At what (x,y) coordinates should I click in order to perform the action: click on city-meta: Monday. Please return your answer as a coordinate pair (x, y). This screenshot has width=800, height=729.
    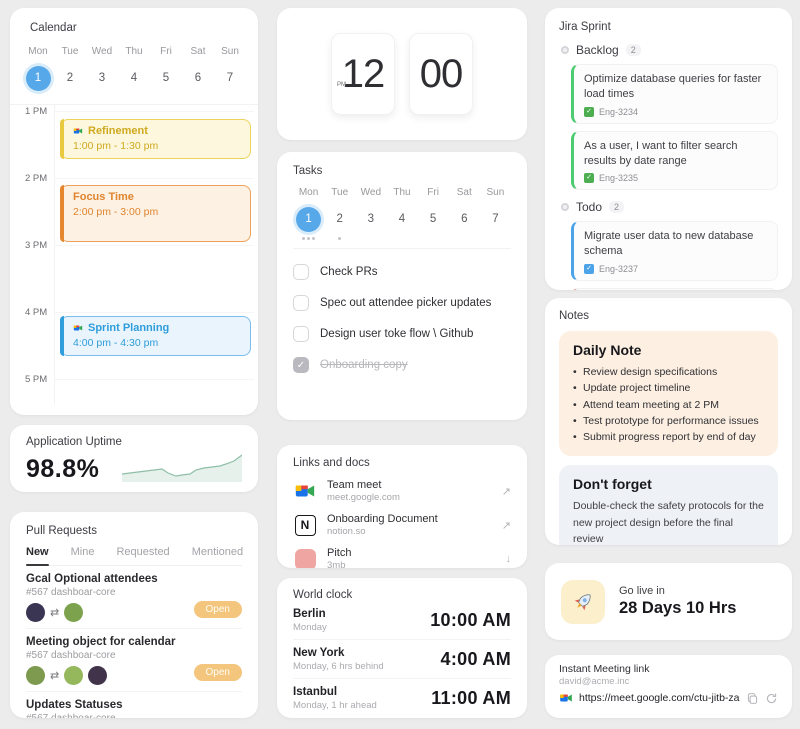
    Looking at the image, I should click on (310, 627).